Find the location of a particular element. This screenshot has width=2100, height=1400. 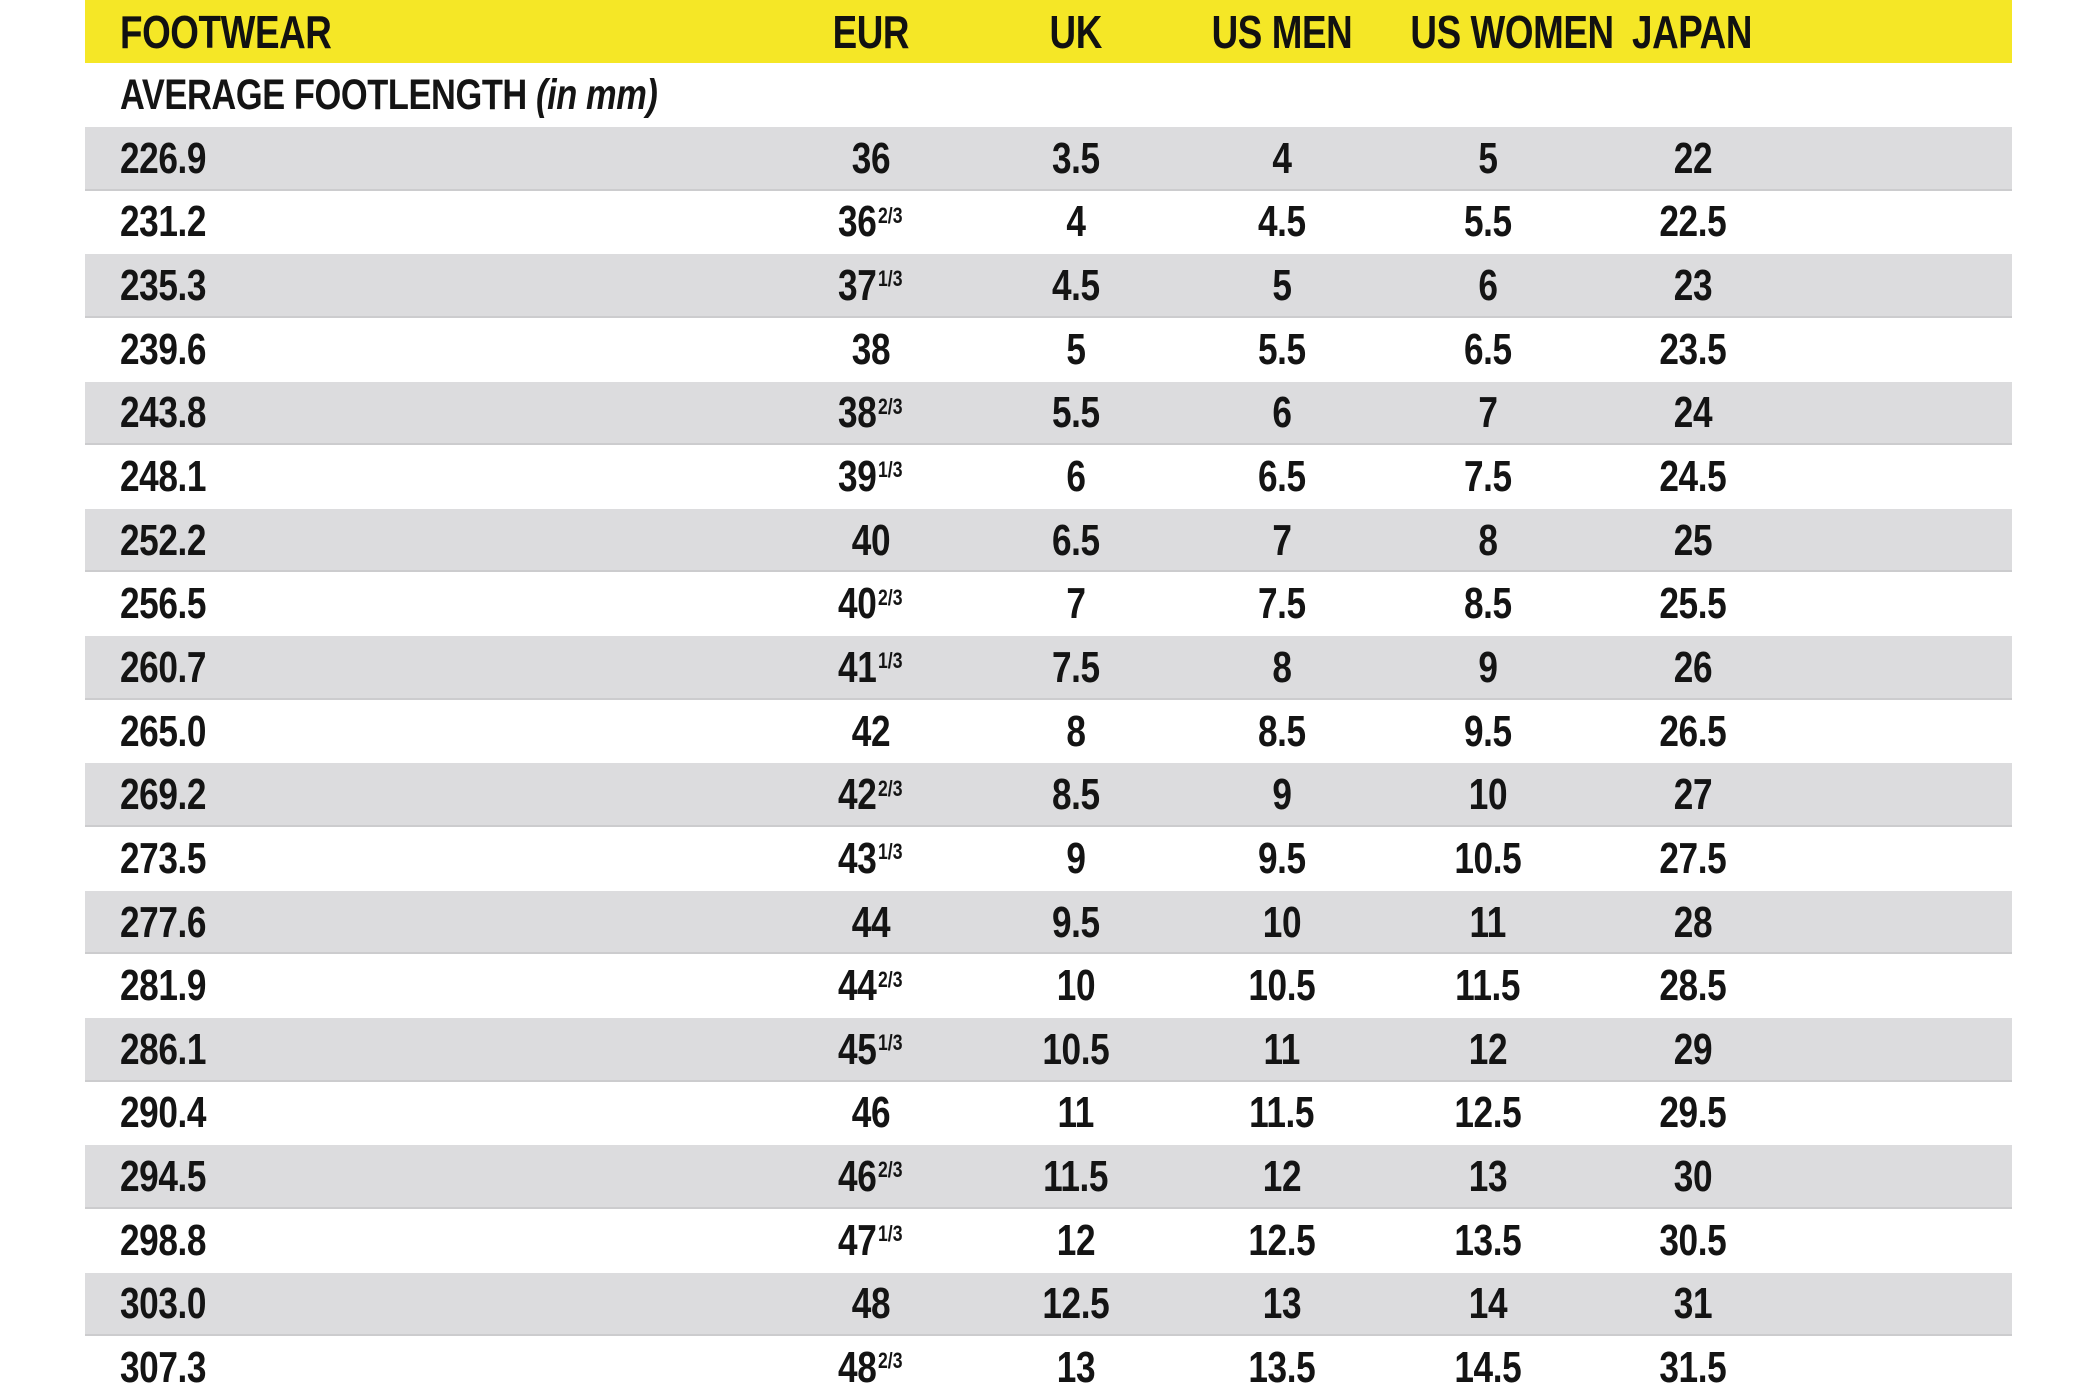

cell-us-women: 6 is located at coordinates (1487, 286).